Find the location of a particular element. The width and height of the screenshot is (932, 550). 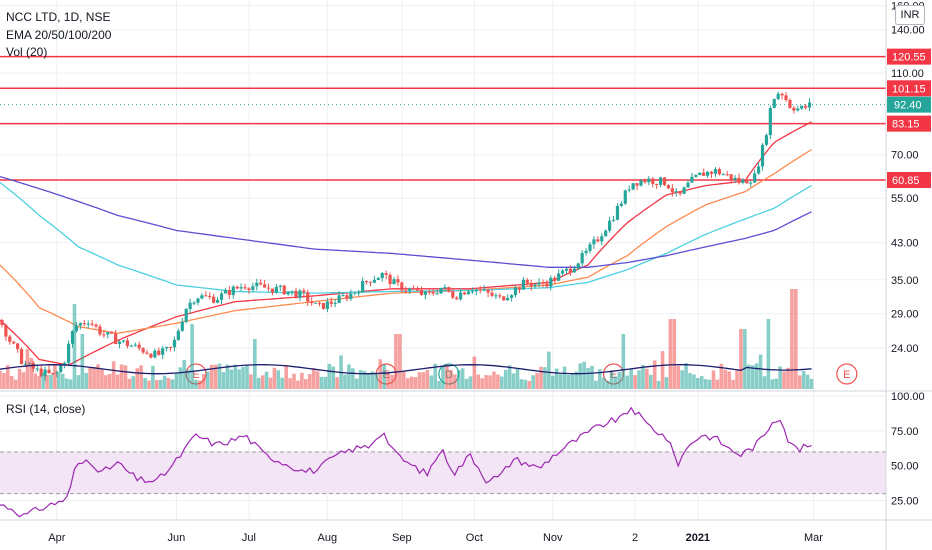

time-tick-label: Nov is located at coordinates (553, 538).